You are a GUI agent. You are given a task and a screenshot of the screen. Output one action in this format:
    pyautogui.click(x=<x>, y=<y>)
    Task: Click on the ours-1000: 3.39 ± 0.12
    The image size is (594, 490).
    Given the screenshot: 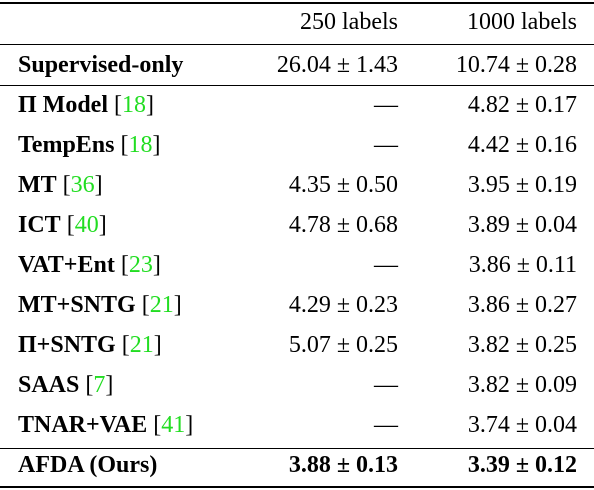 What is the action you would take?
    pyautogui.click(x=522, y=465)
    